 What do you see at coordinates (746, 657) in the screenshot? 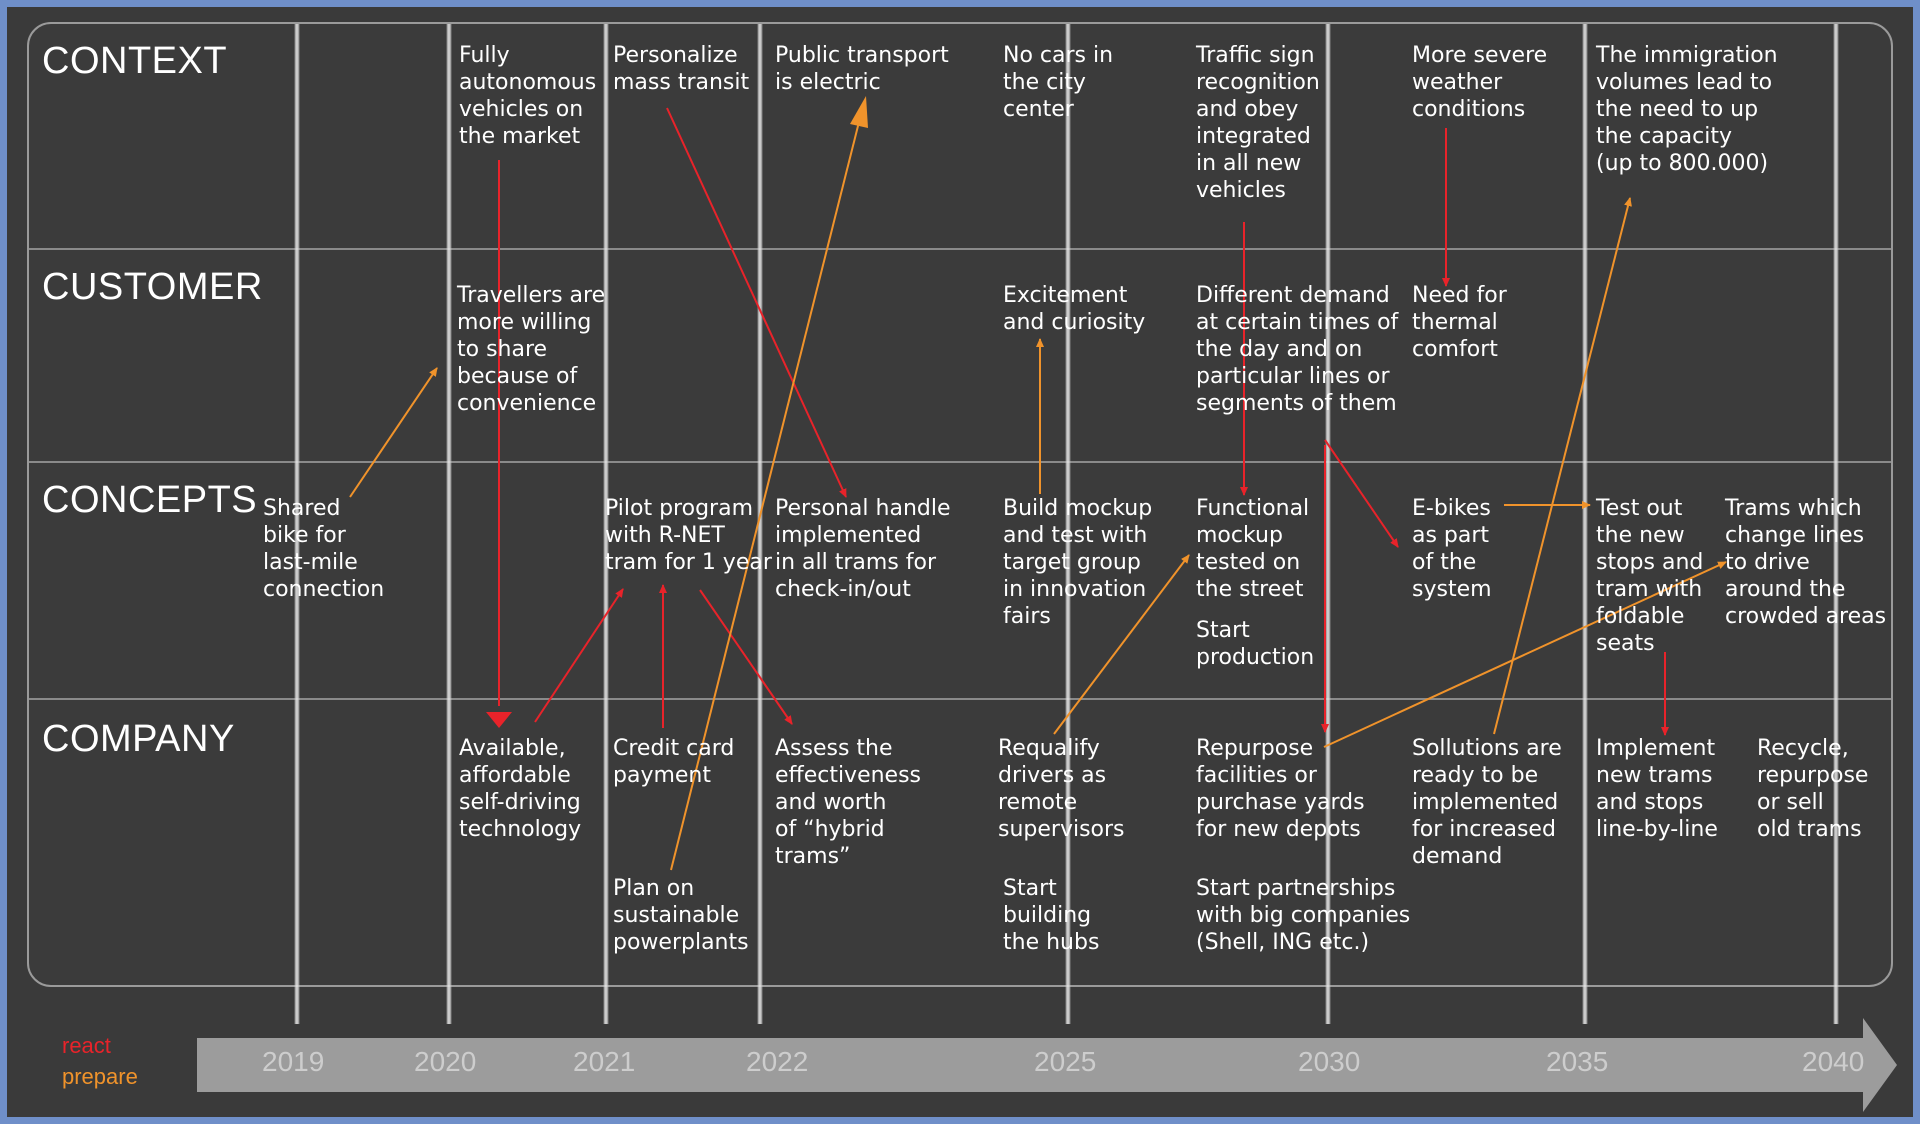
I see `arrow-pilot-to-assess` at bounding box center [746, 657].